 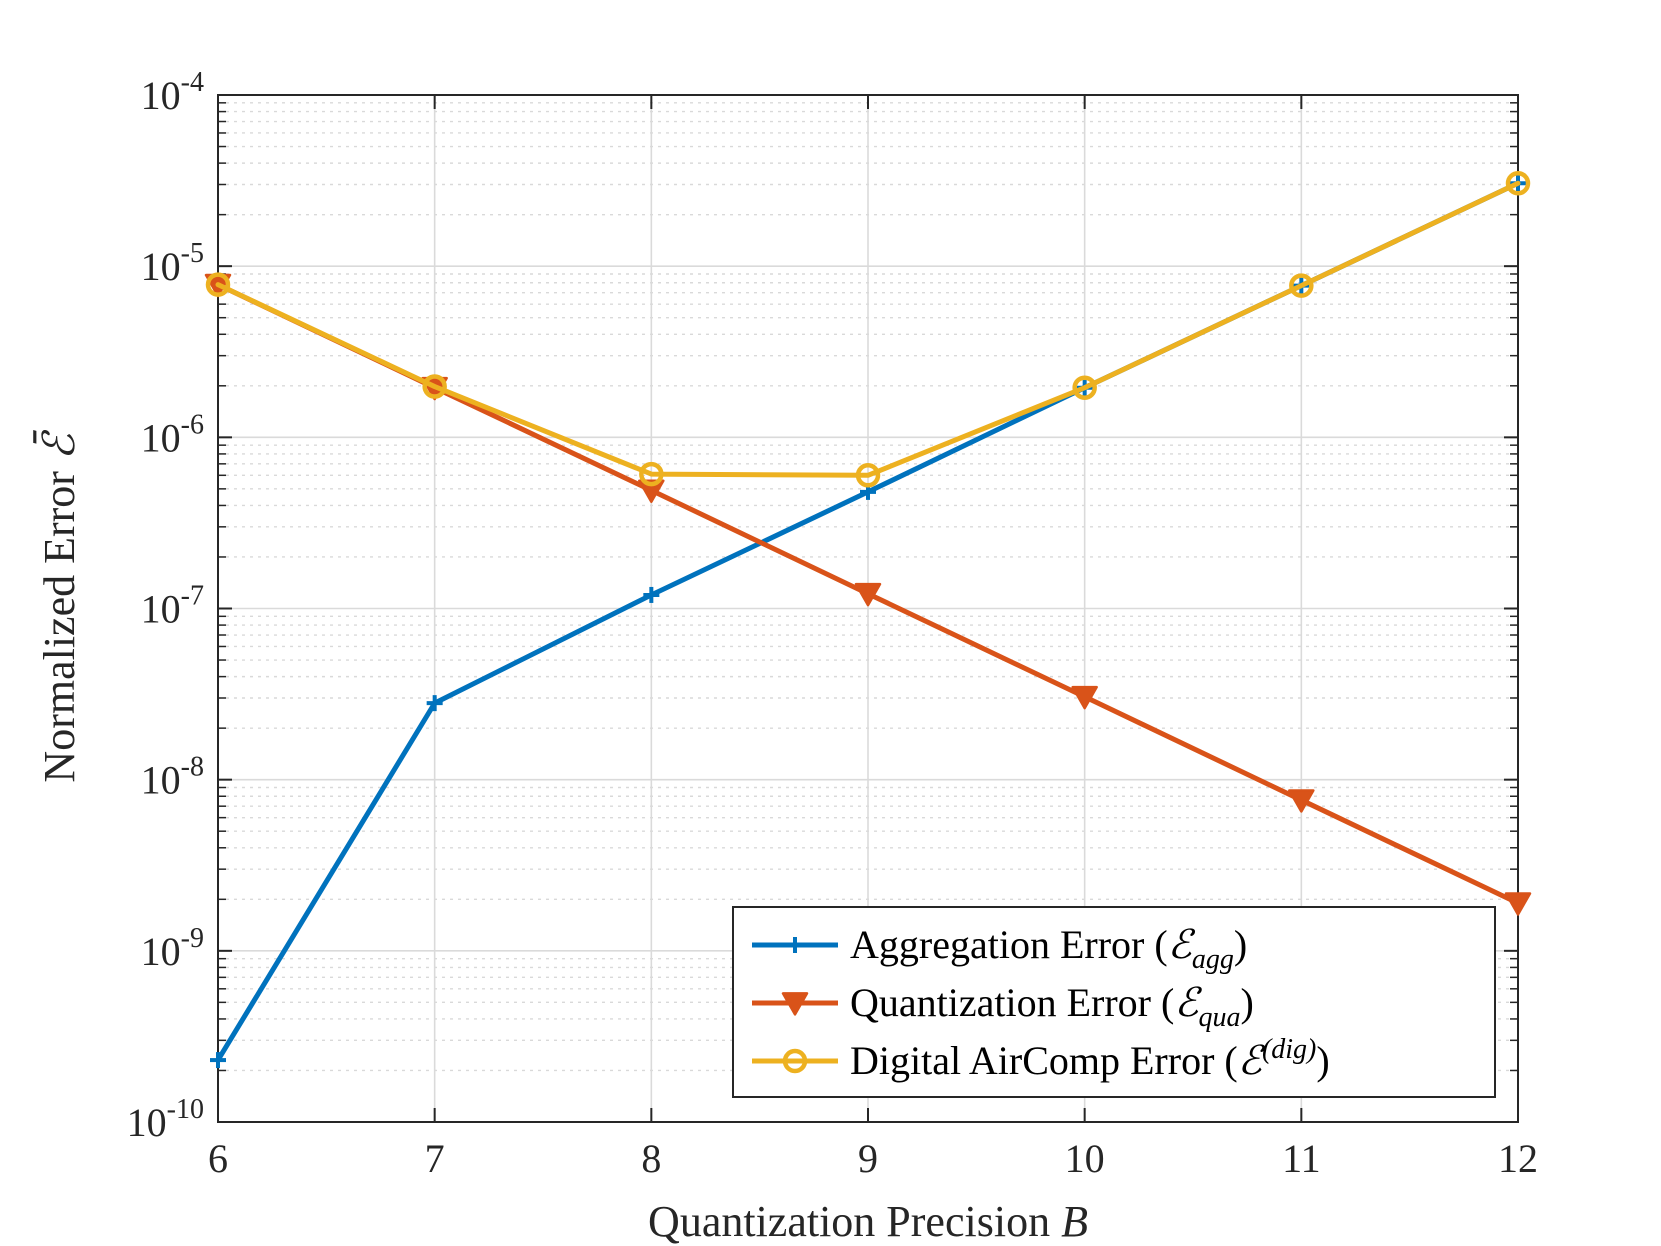 I want to click on legend-series-name: Digital AirComp Error (, so click(x=1044, y=1060).